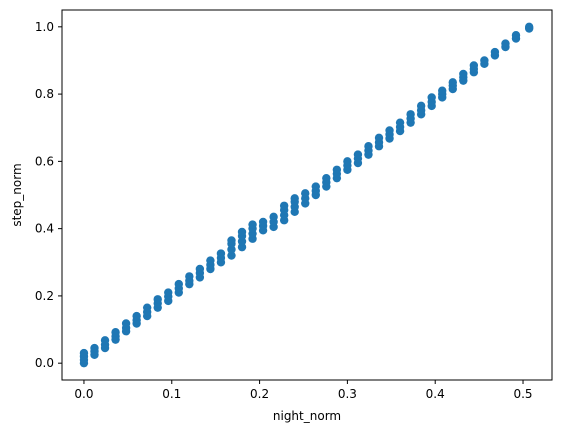  What do you see at coordinates (17, 194) in the screenshot?
I see `y-axis-label: step_norm` at bounding box center [17, 194].